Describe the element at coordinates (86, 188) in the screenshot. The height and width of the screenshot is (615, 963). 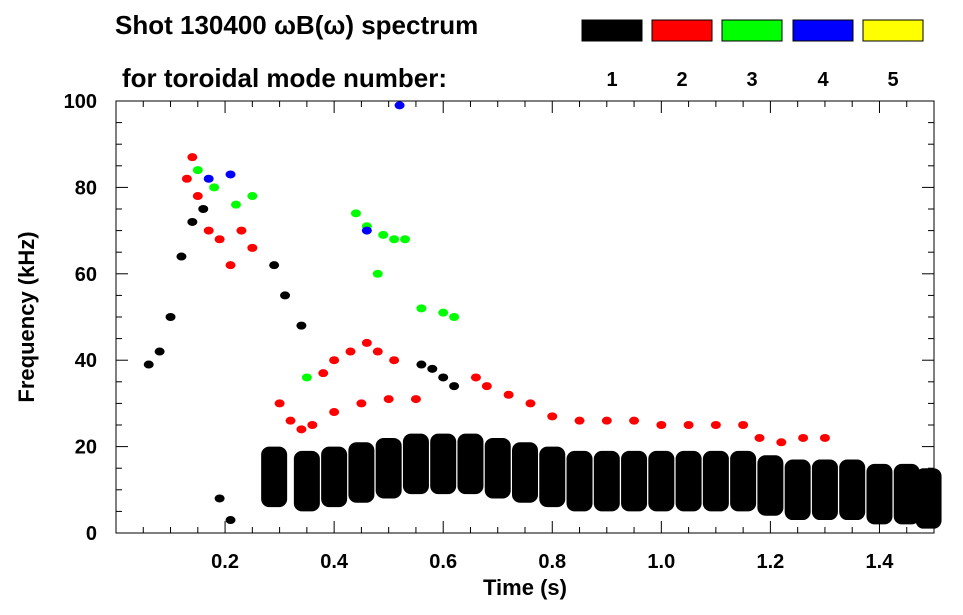
I see `y-tick-label: 80` at that location.